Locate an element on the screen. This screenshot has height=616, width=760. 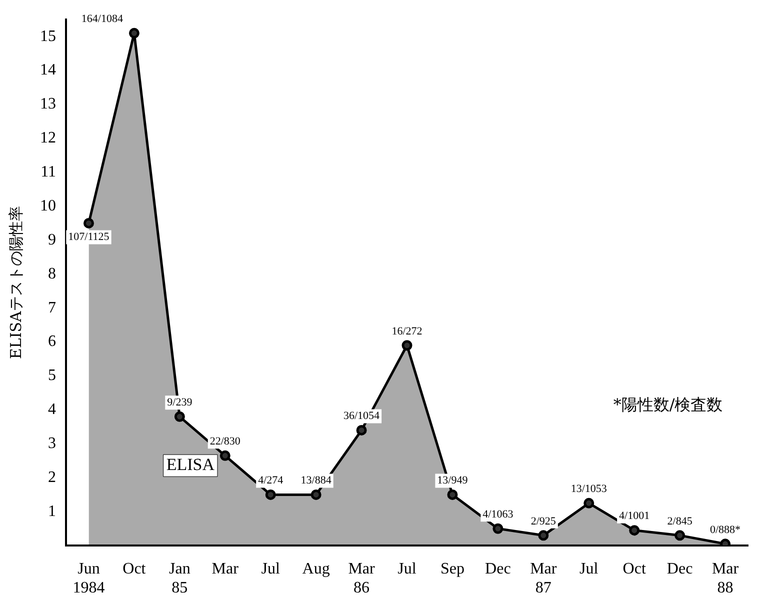
y-tick-label: 5 is located at coordinates (52, 375).